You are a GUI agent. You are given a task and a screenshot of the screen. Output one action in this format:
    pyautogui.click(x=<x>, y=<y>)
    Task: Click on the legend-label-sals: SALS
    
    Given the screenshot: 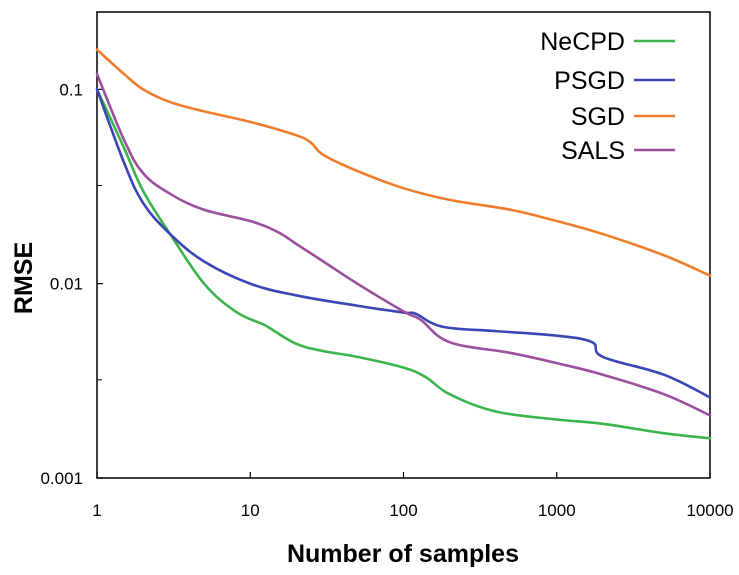 What is the action you would take?
    pyautogui.click(x=593, y=151)
    